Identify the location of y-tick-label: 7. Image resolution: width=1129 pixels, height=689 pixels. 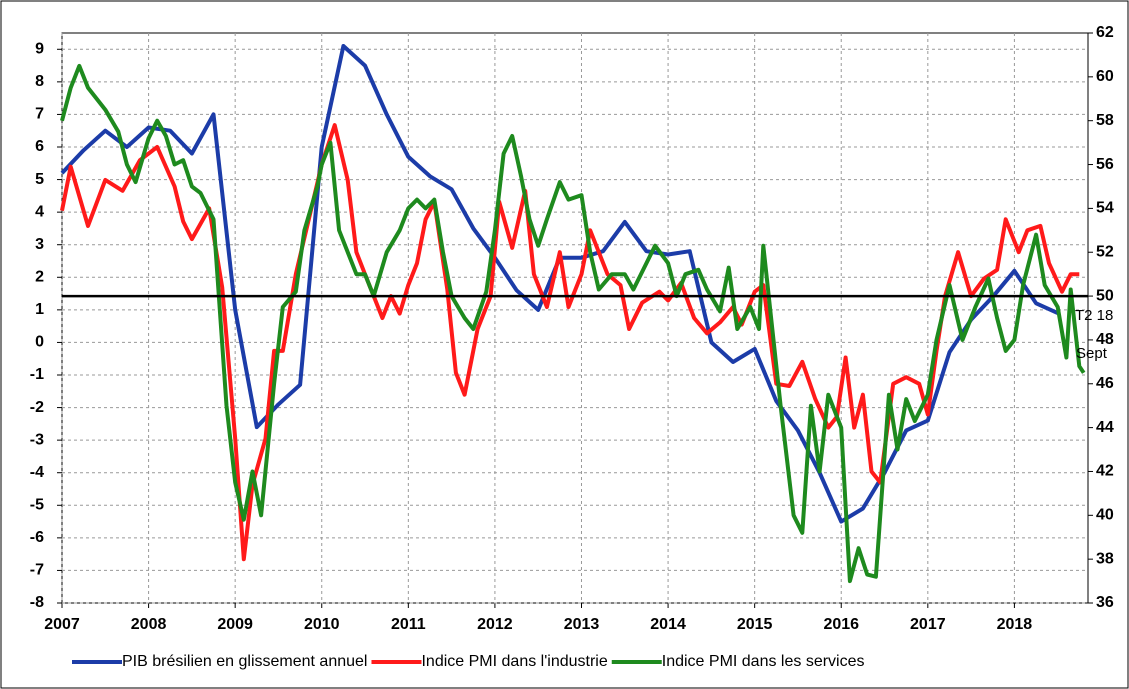
(39, 114).